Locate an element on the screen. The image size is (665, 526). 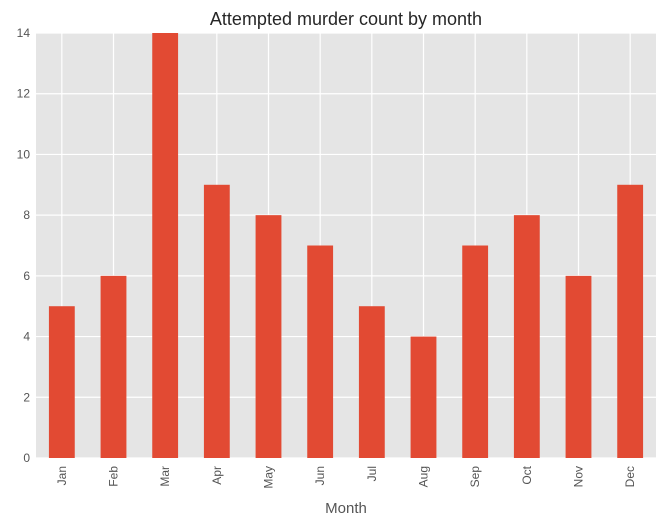
x-tick-label: Jul is located at coordinates (372, 473).